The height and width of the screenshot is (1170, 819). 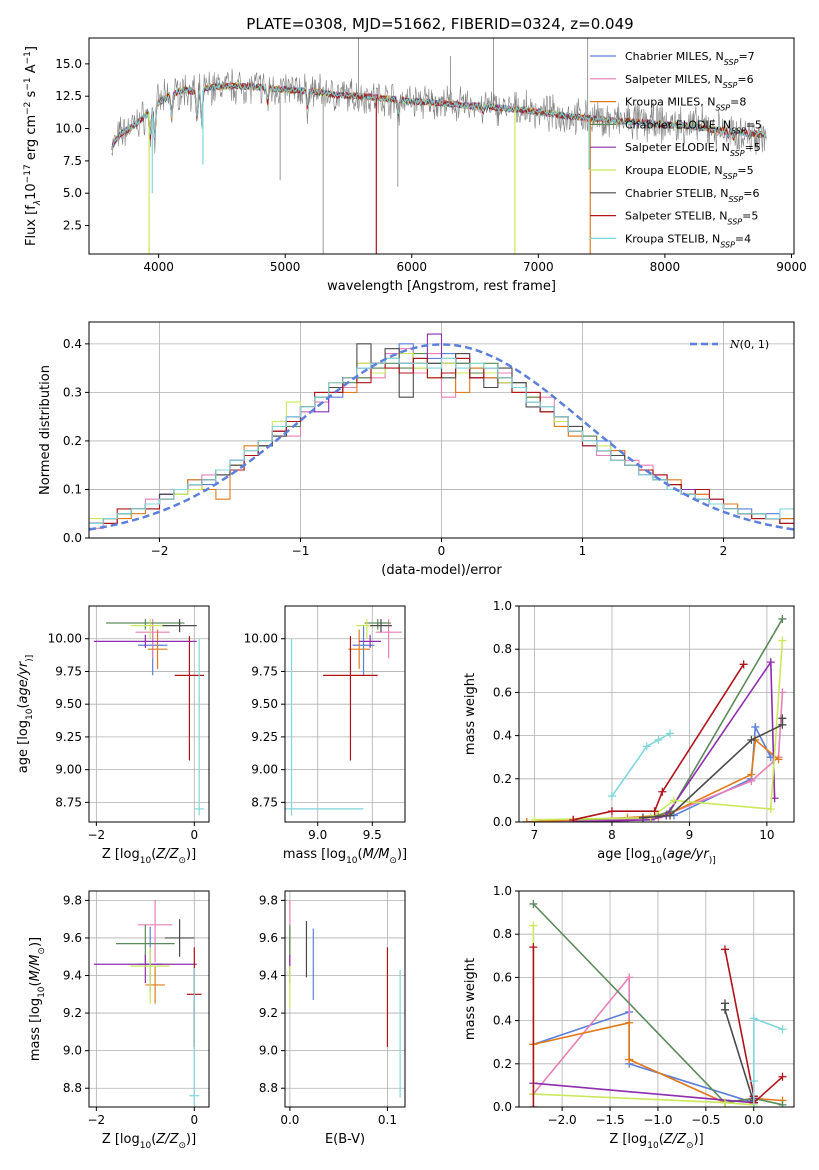 I want to click on legend-entry: Chabrier ELODIE, NSSP=5, so click(x=693, y=126).